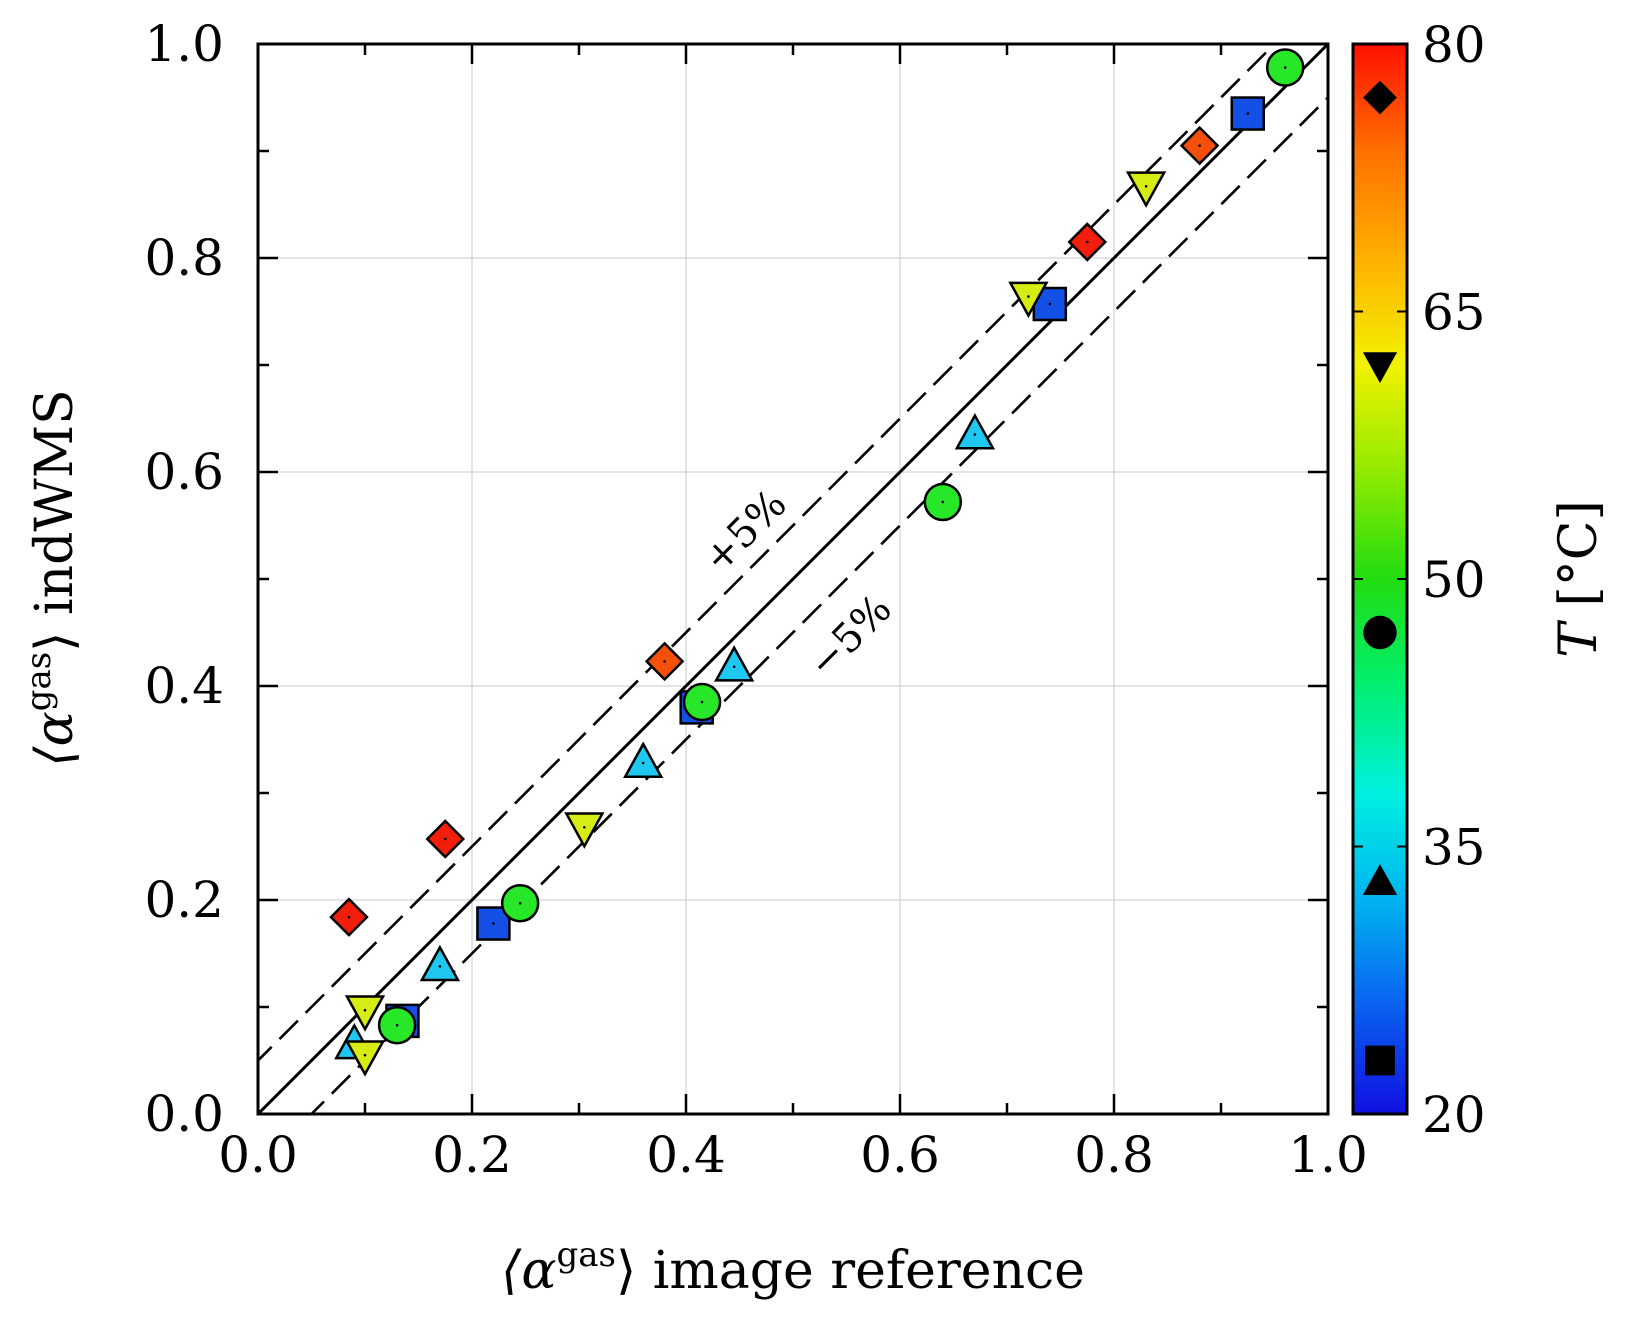 The image size is (1645, 1318). What do you see at coordinates (745, 531) in the screenshot?
I see `plus5-label: +5%` at bounding box center [745, 531].